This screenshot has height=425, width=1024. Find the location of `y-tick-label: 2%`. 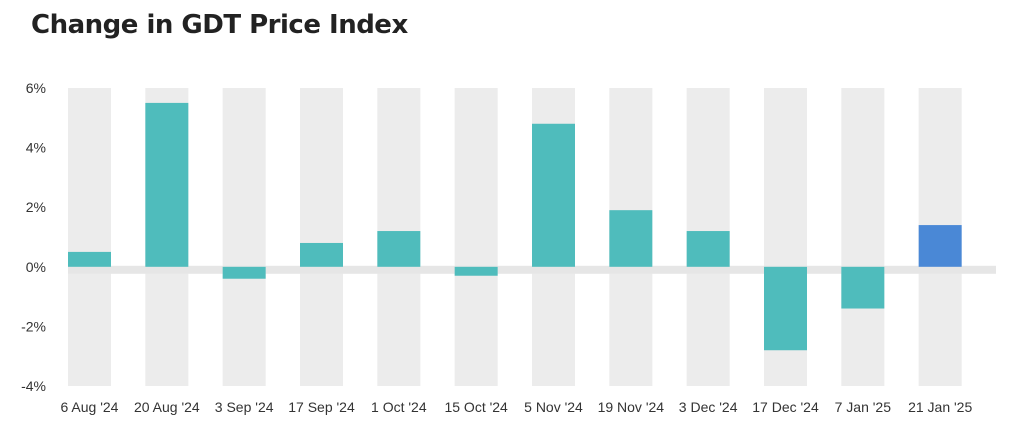

y-tick-label: 2% is located at coordinates (36, 207).